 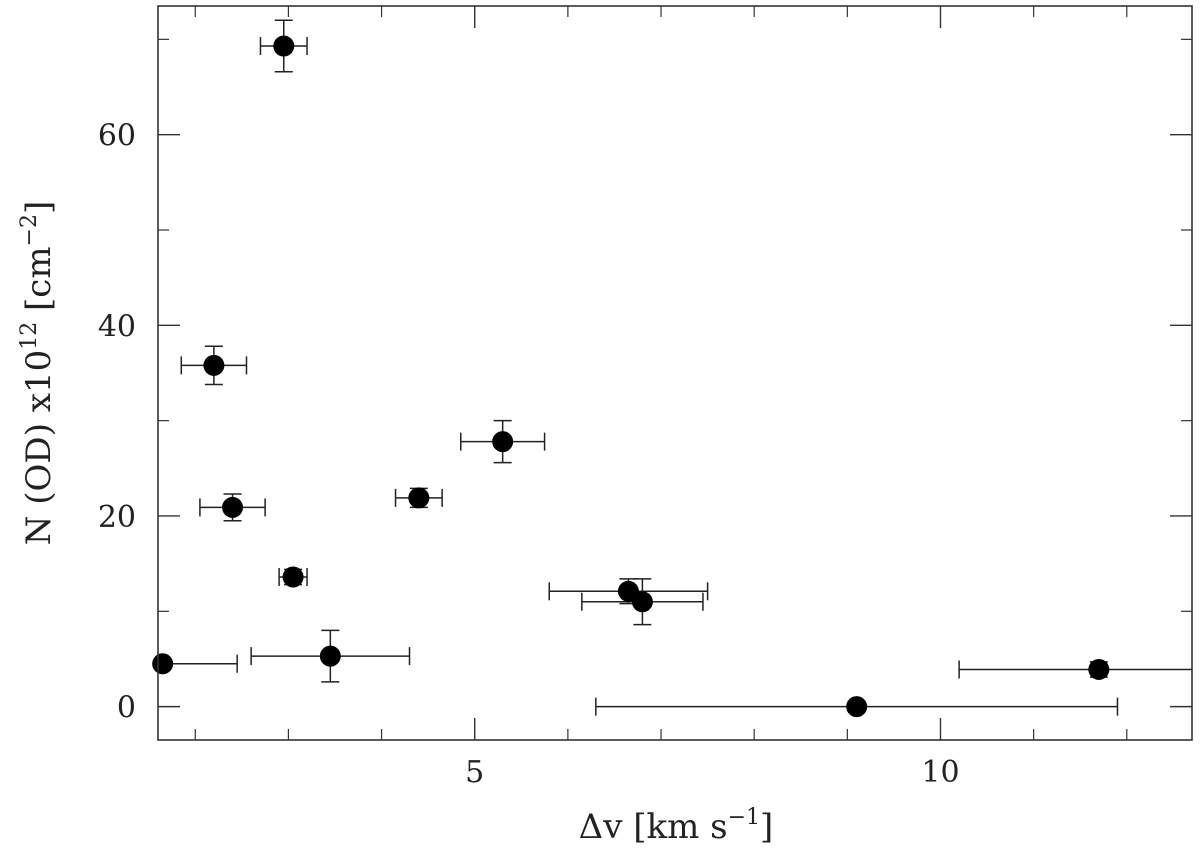 What do you see at coordinates (39, 447) in the screenshot?
I see `y-axis-label-main: N (OD) x10` at bounding box center [39, 447].